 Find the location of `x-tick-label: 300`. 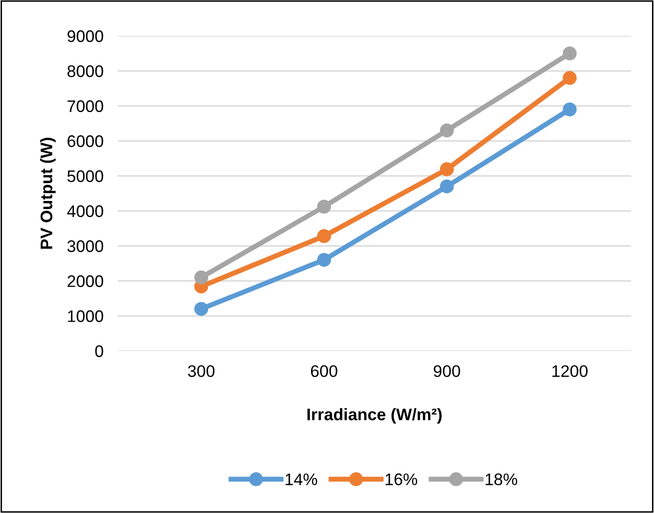

x-tick-label: 300 is located at coordinates (201, 371).